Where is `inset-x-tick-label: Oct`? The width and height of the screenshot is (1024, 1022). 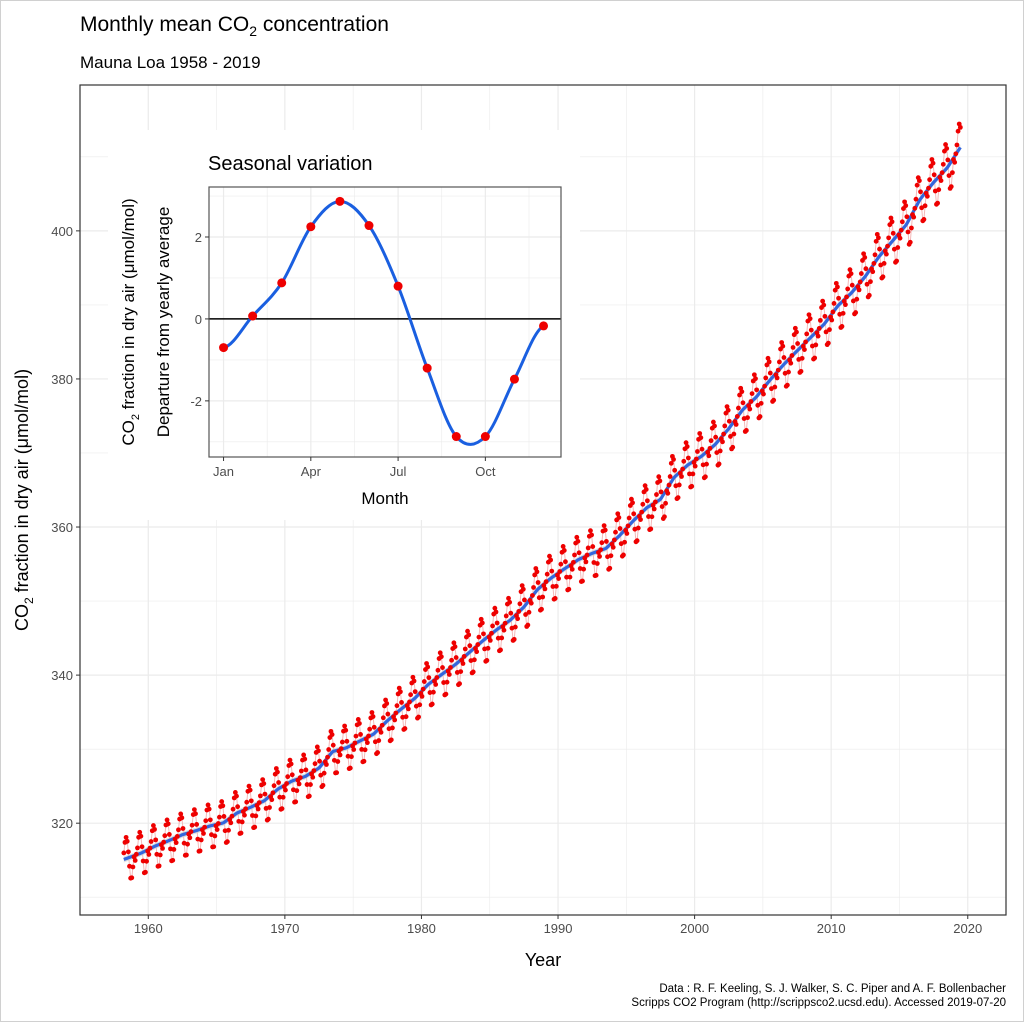
inset-x-tick-label: Oct is located at coordinates (485, 471).